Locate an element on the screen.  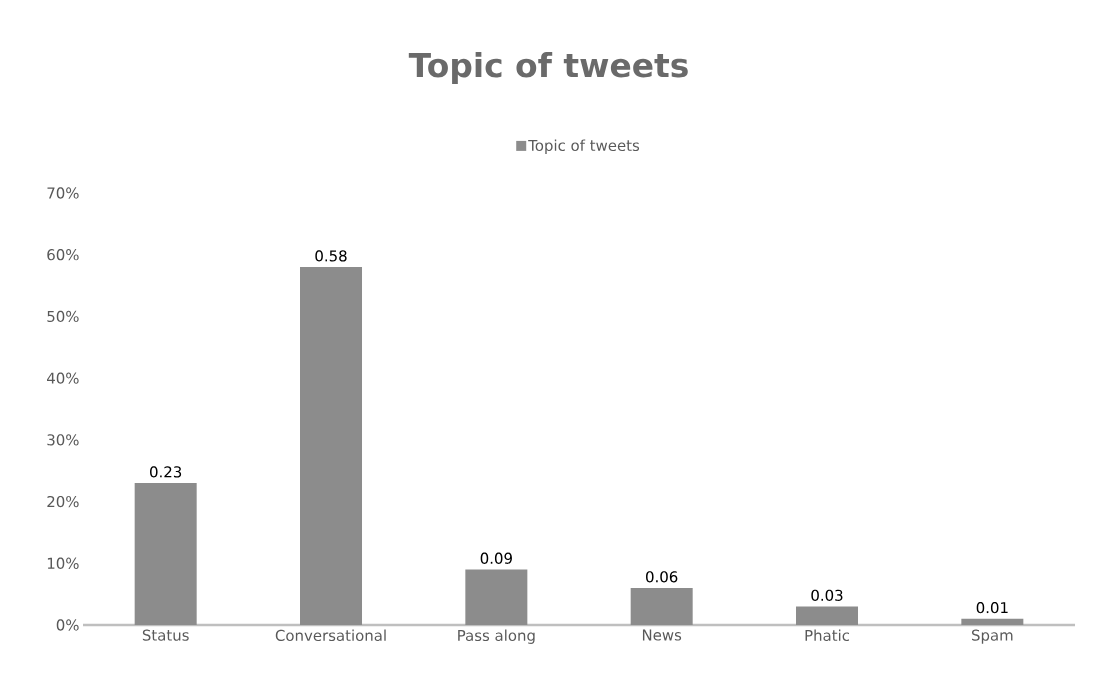
data-label: 0.23 is located at coordinates (166, 472).